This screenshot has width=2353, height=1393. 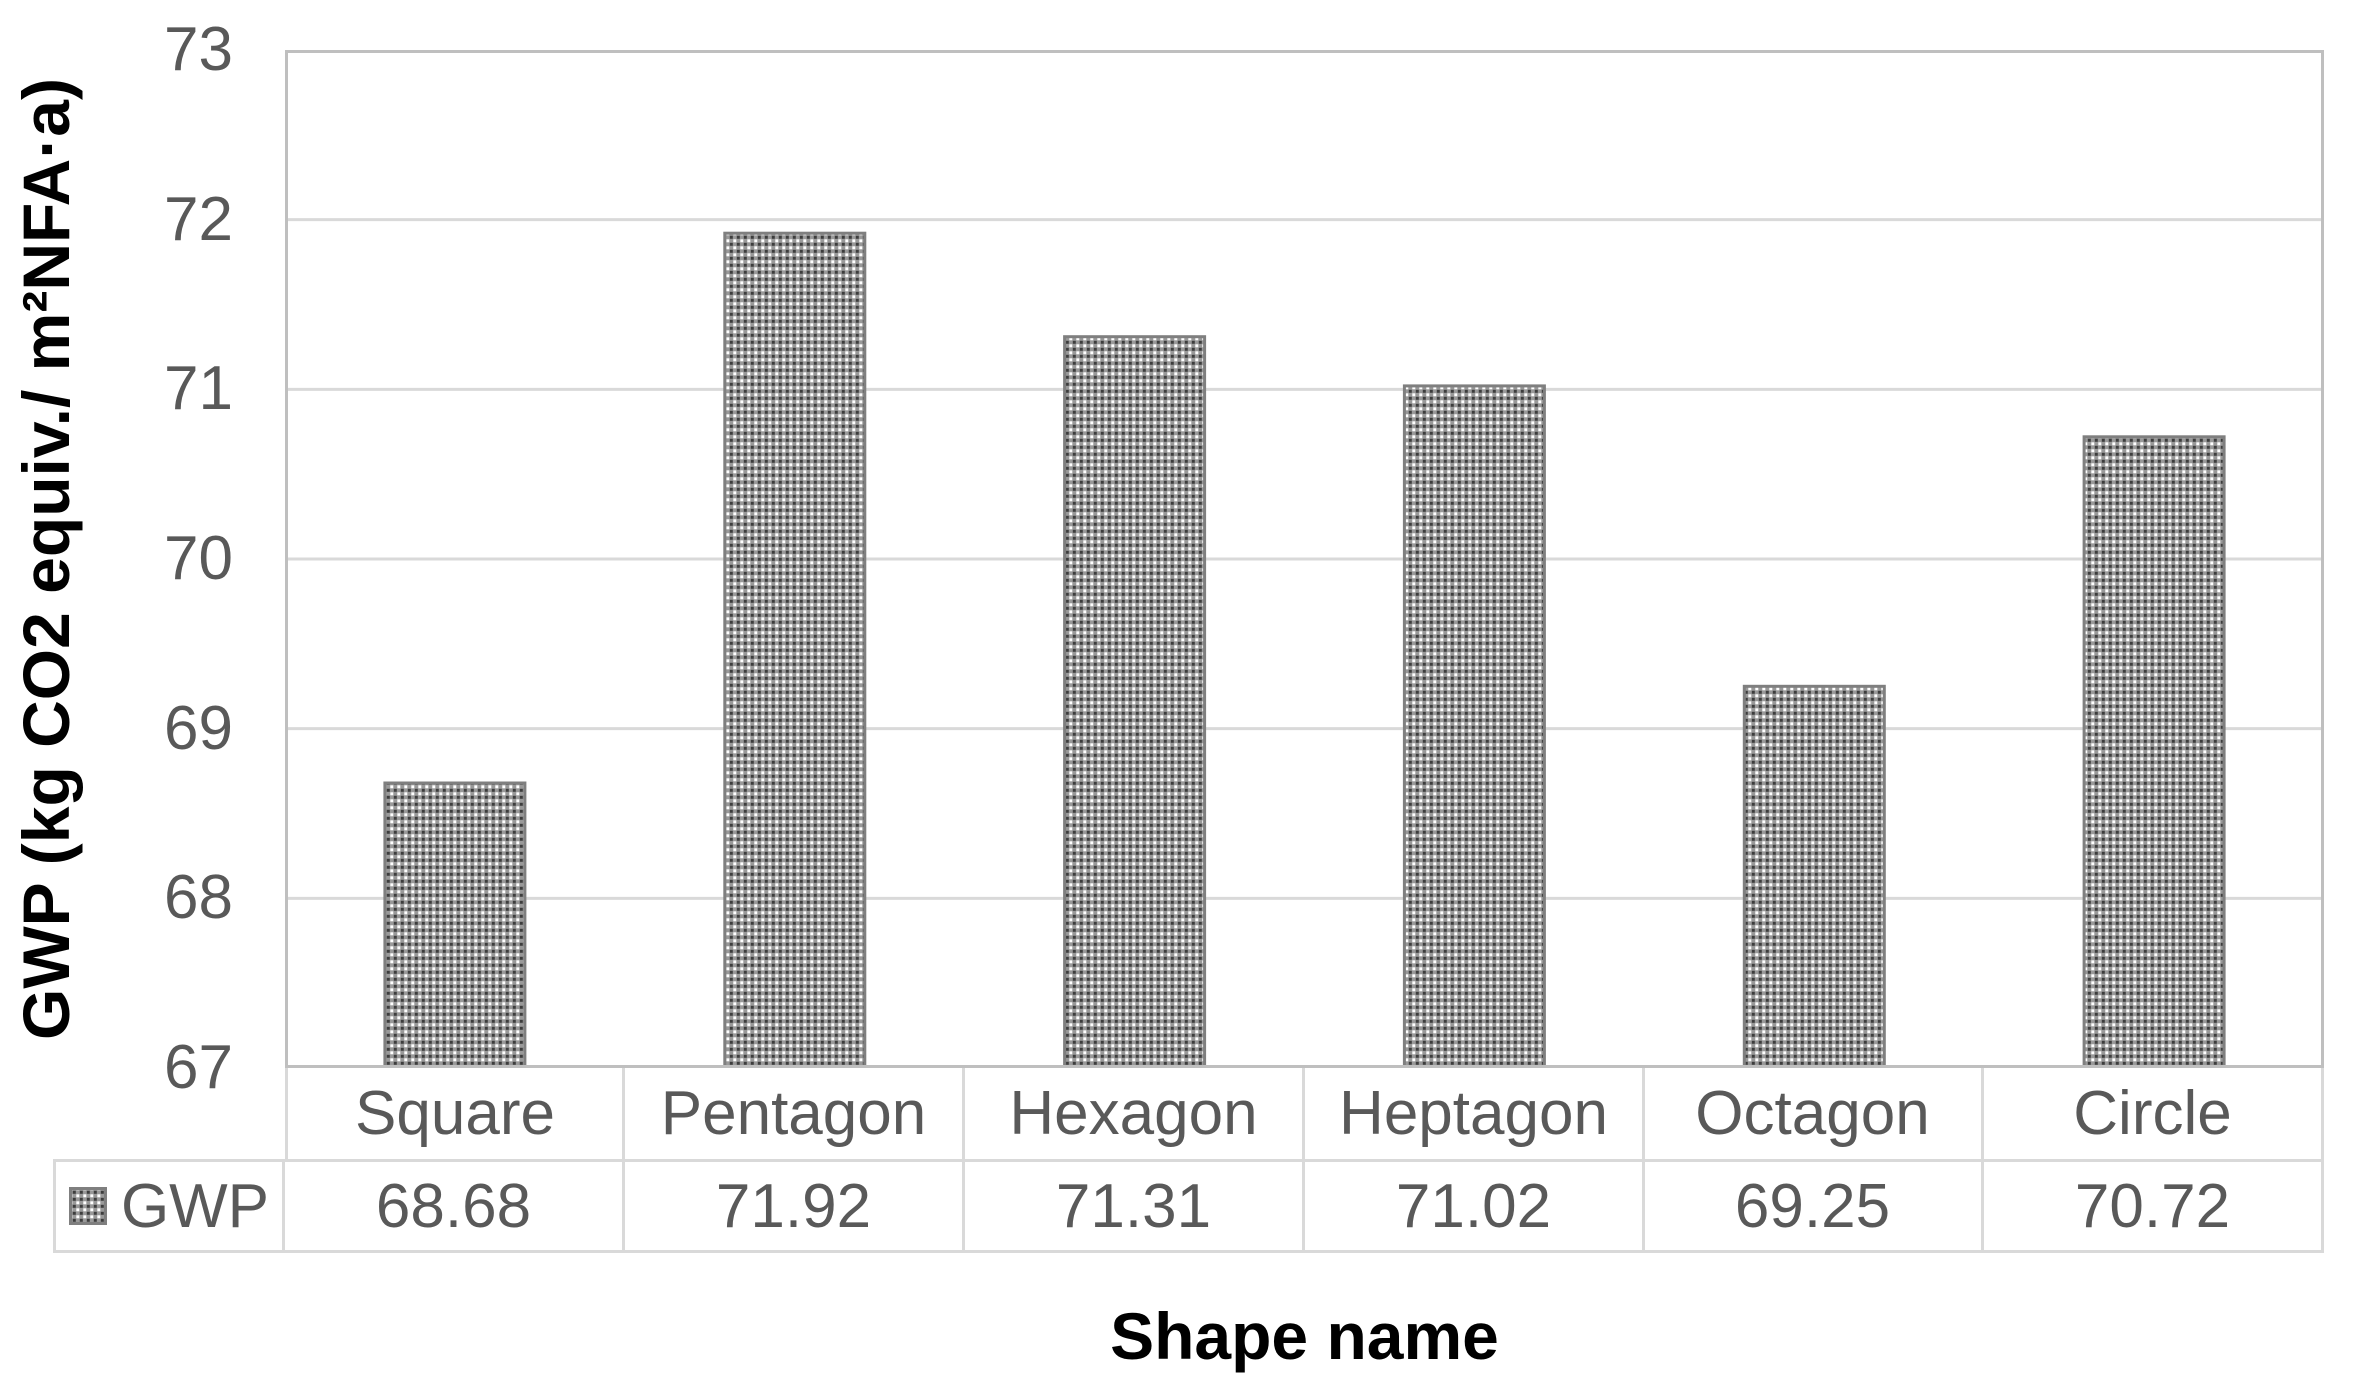 I want to click on legend-cell: GWP, so click(x=169, y=1206).